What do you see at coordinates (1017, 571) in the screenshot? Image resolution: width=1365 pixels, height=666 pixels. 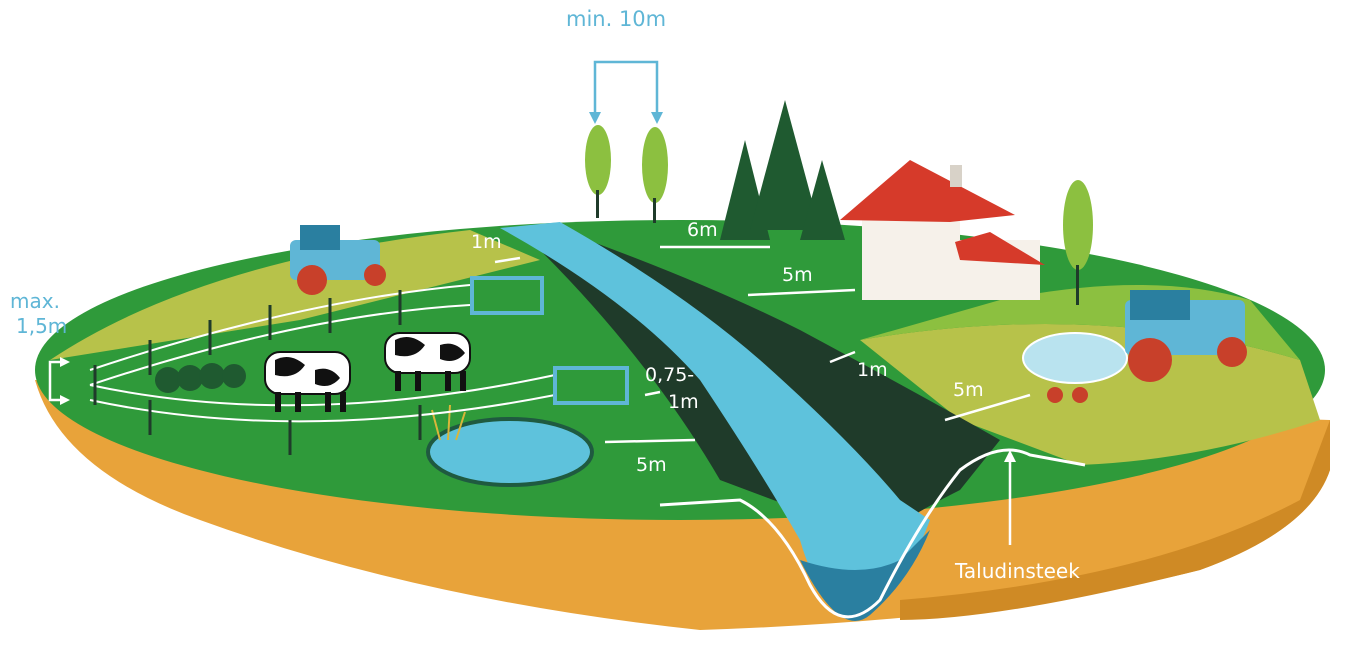 I see `taludinsteek-label: Taludinsteek` at bounding box center [1017, 571].